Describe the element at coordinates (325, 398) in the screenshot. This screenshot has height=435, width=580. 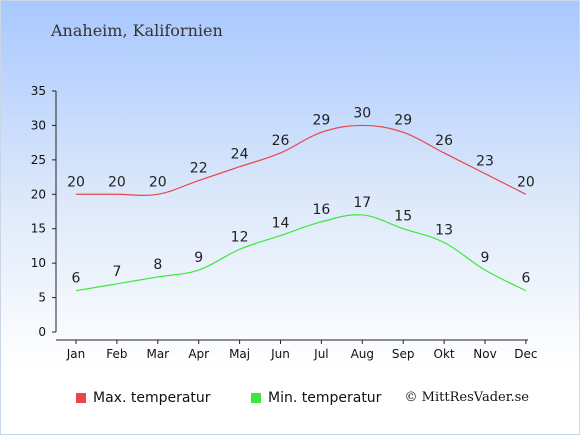
I see `legend-label-min: Min. temperatur` at that location.